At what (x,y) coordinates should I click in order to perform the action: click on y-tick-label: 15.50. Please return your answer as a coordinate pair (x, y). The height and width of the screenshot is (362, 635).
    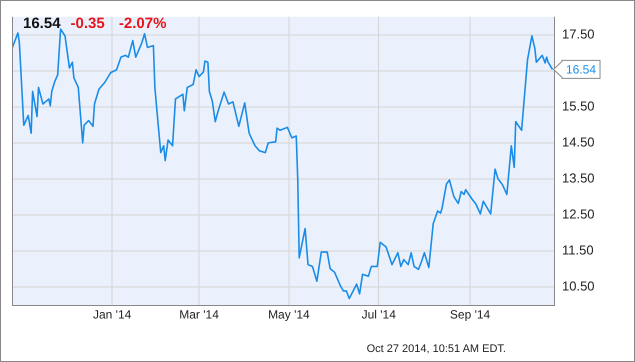
    Looking at the image, I should click on (578, 106).